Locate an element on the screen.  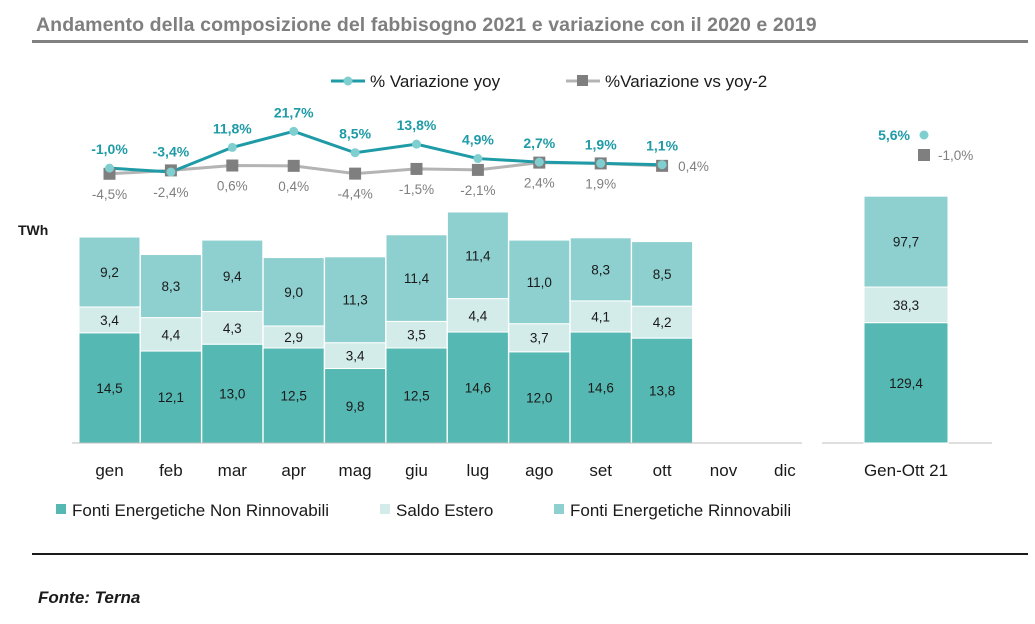
yoy2-value-label: -1,5% is located at coordinates (416, 189).